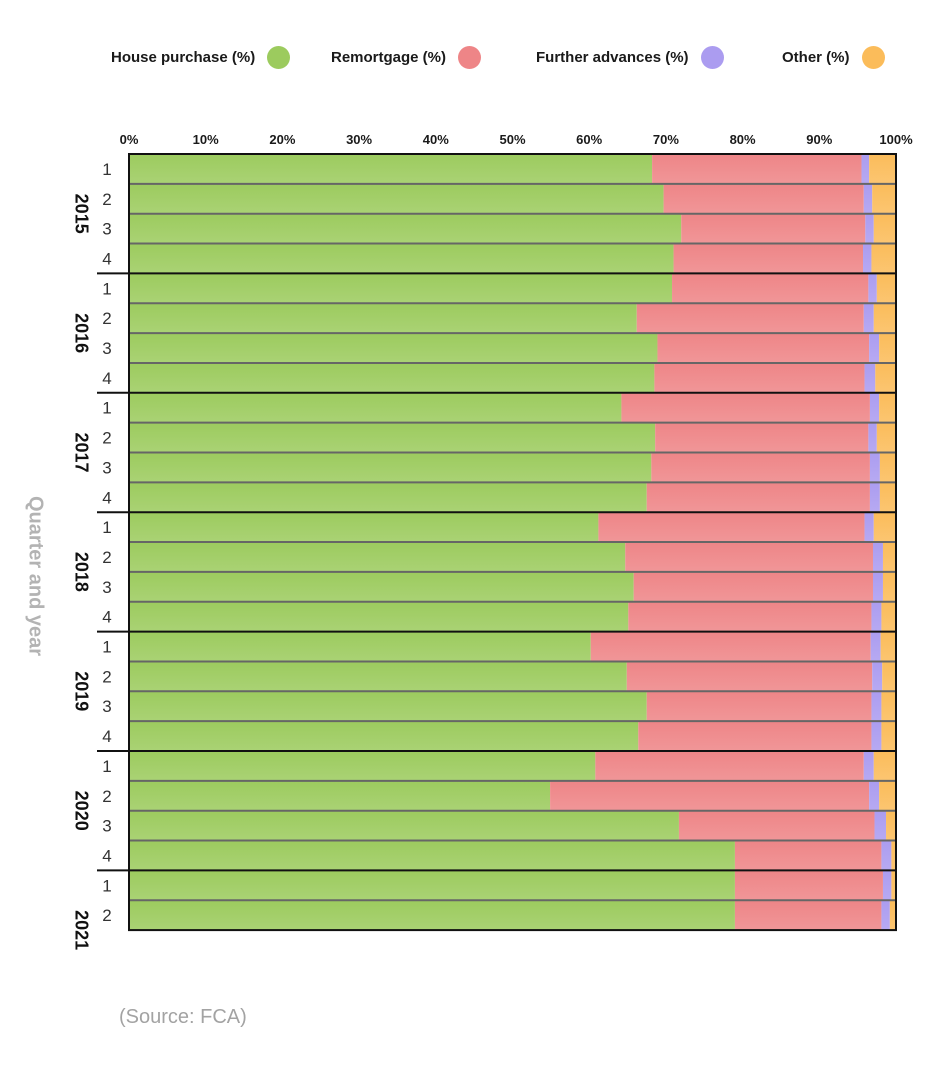 This screenshot has width=941, height=1087. I want to click on year-label: 2018, so click(81, 572).